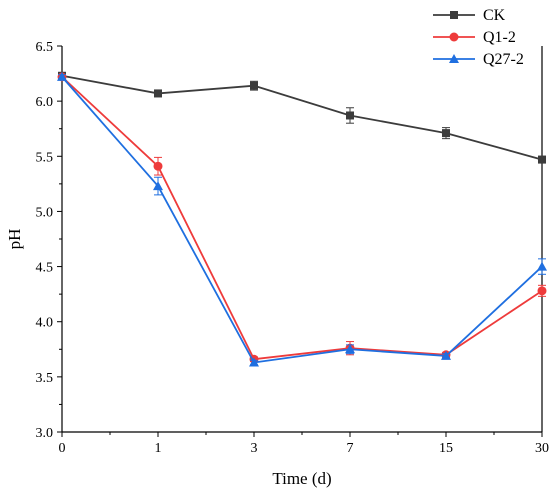 The width and height of the screenshot is (550, 495). Describe the element at coordinates (158, 448) in the screenshot. I see `x-tick-label: 1` at that location.